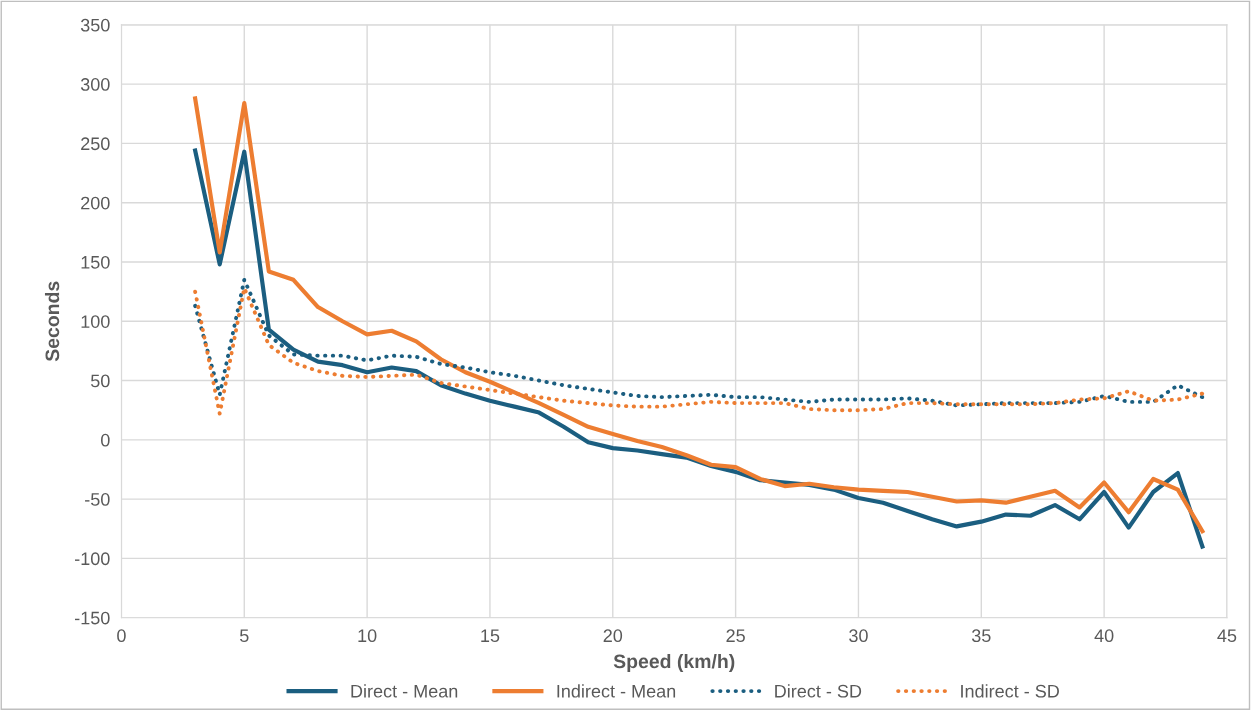 The image size is (1252, 710). What do you see at coordinates (818, 691) in the screenshot?
I see `legend-label: Direct - SD` at bounding box center [818, 691].